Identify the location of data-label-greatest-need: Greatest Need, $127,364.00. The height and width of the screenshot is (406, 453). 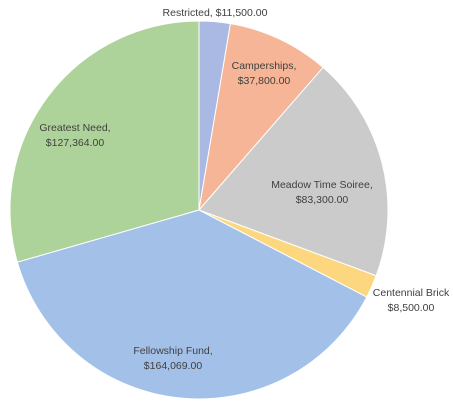
(74, 135).